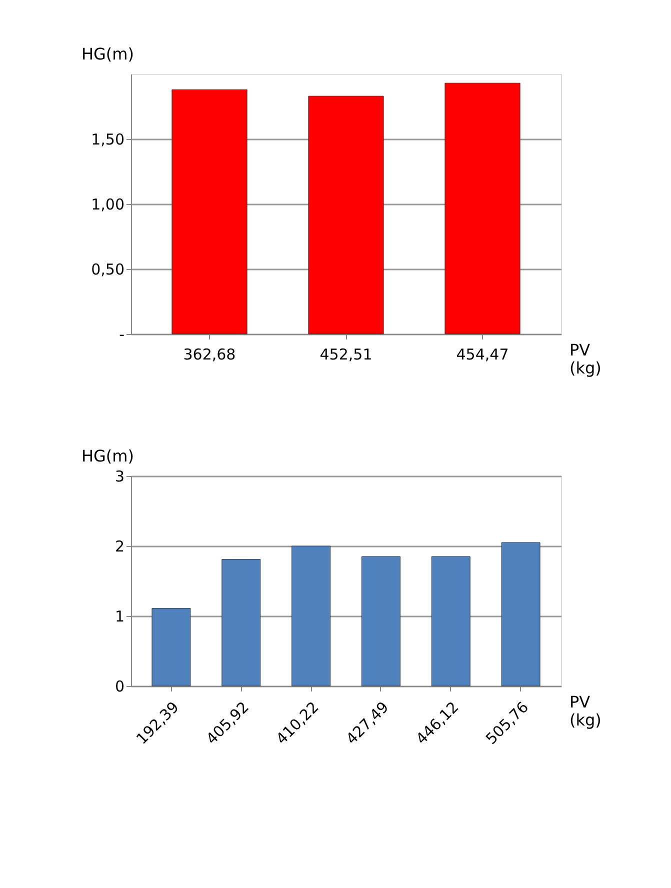 Image resolution: width=671 pixels, height=888 pixels. What do you see at coordinates (121, 335) in the screenshot?
I see `y-tick-label: -` at bounding box center [121, 335].